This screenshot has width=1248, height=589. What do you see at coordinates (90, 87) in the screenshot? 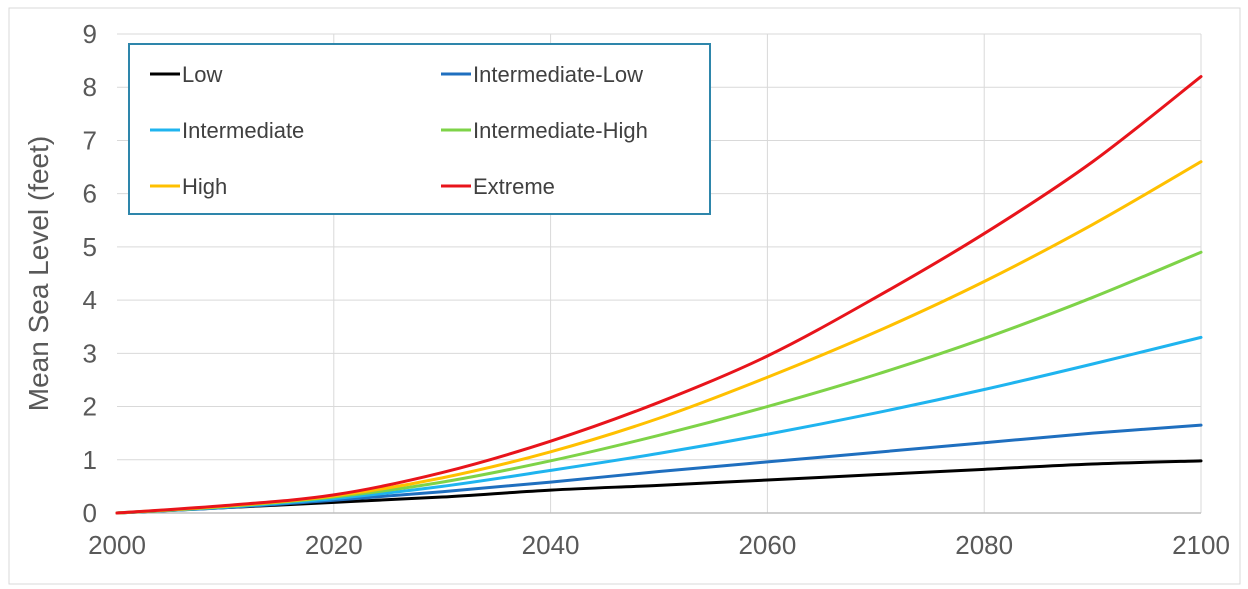
I see `y-tick-label: 8` at bounding box center [90, 87].